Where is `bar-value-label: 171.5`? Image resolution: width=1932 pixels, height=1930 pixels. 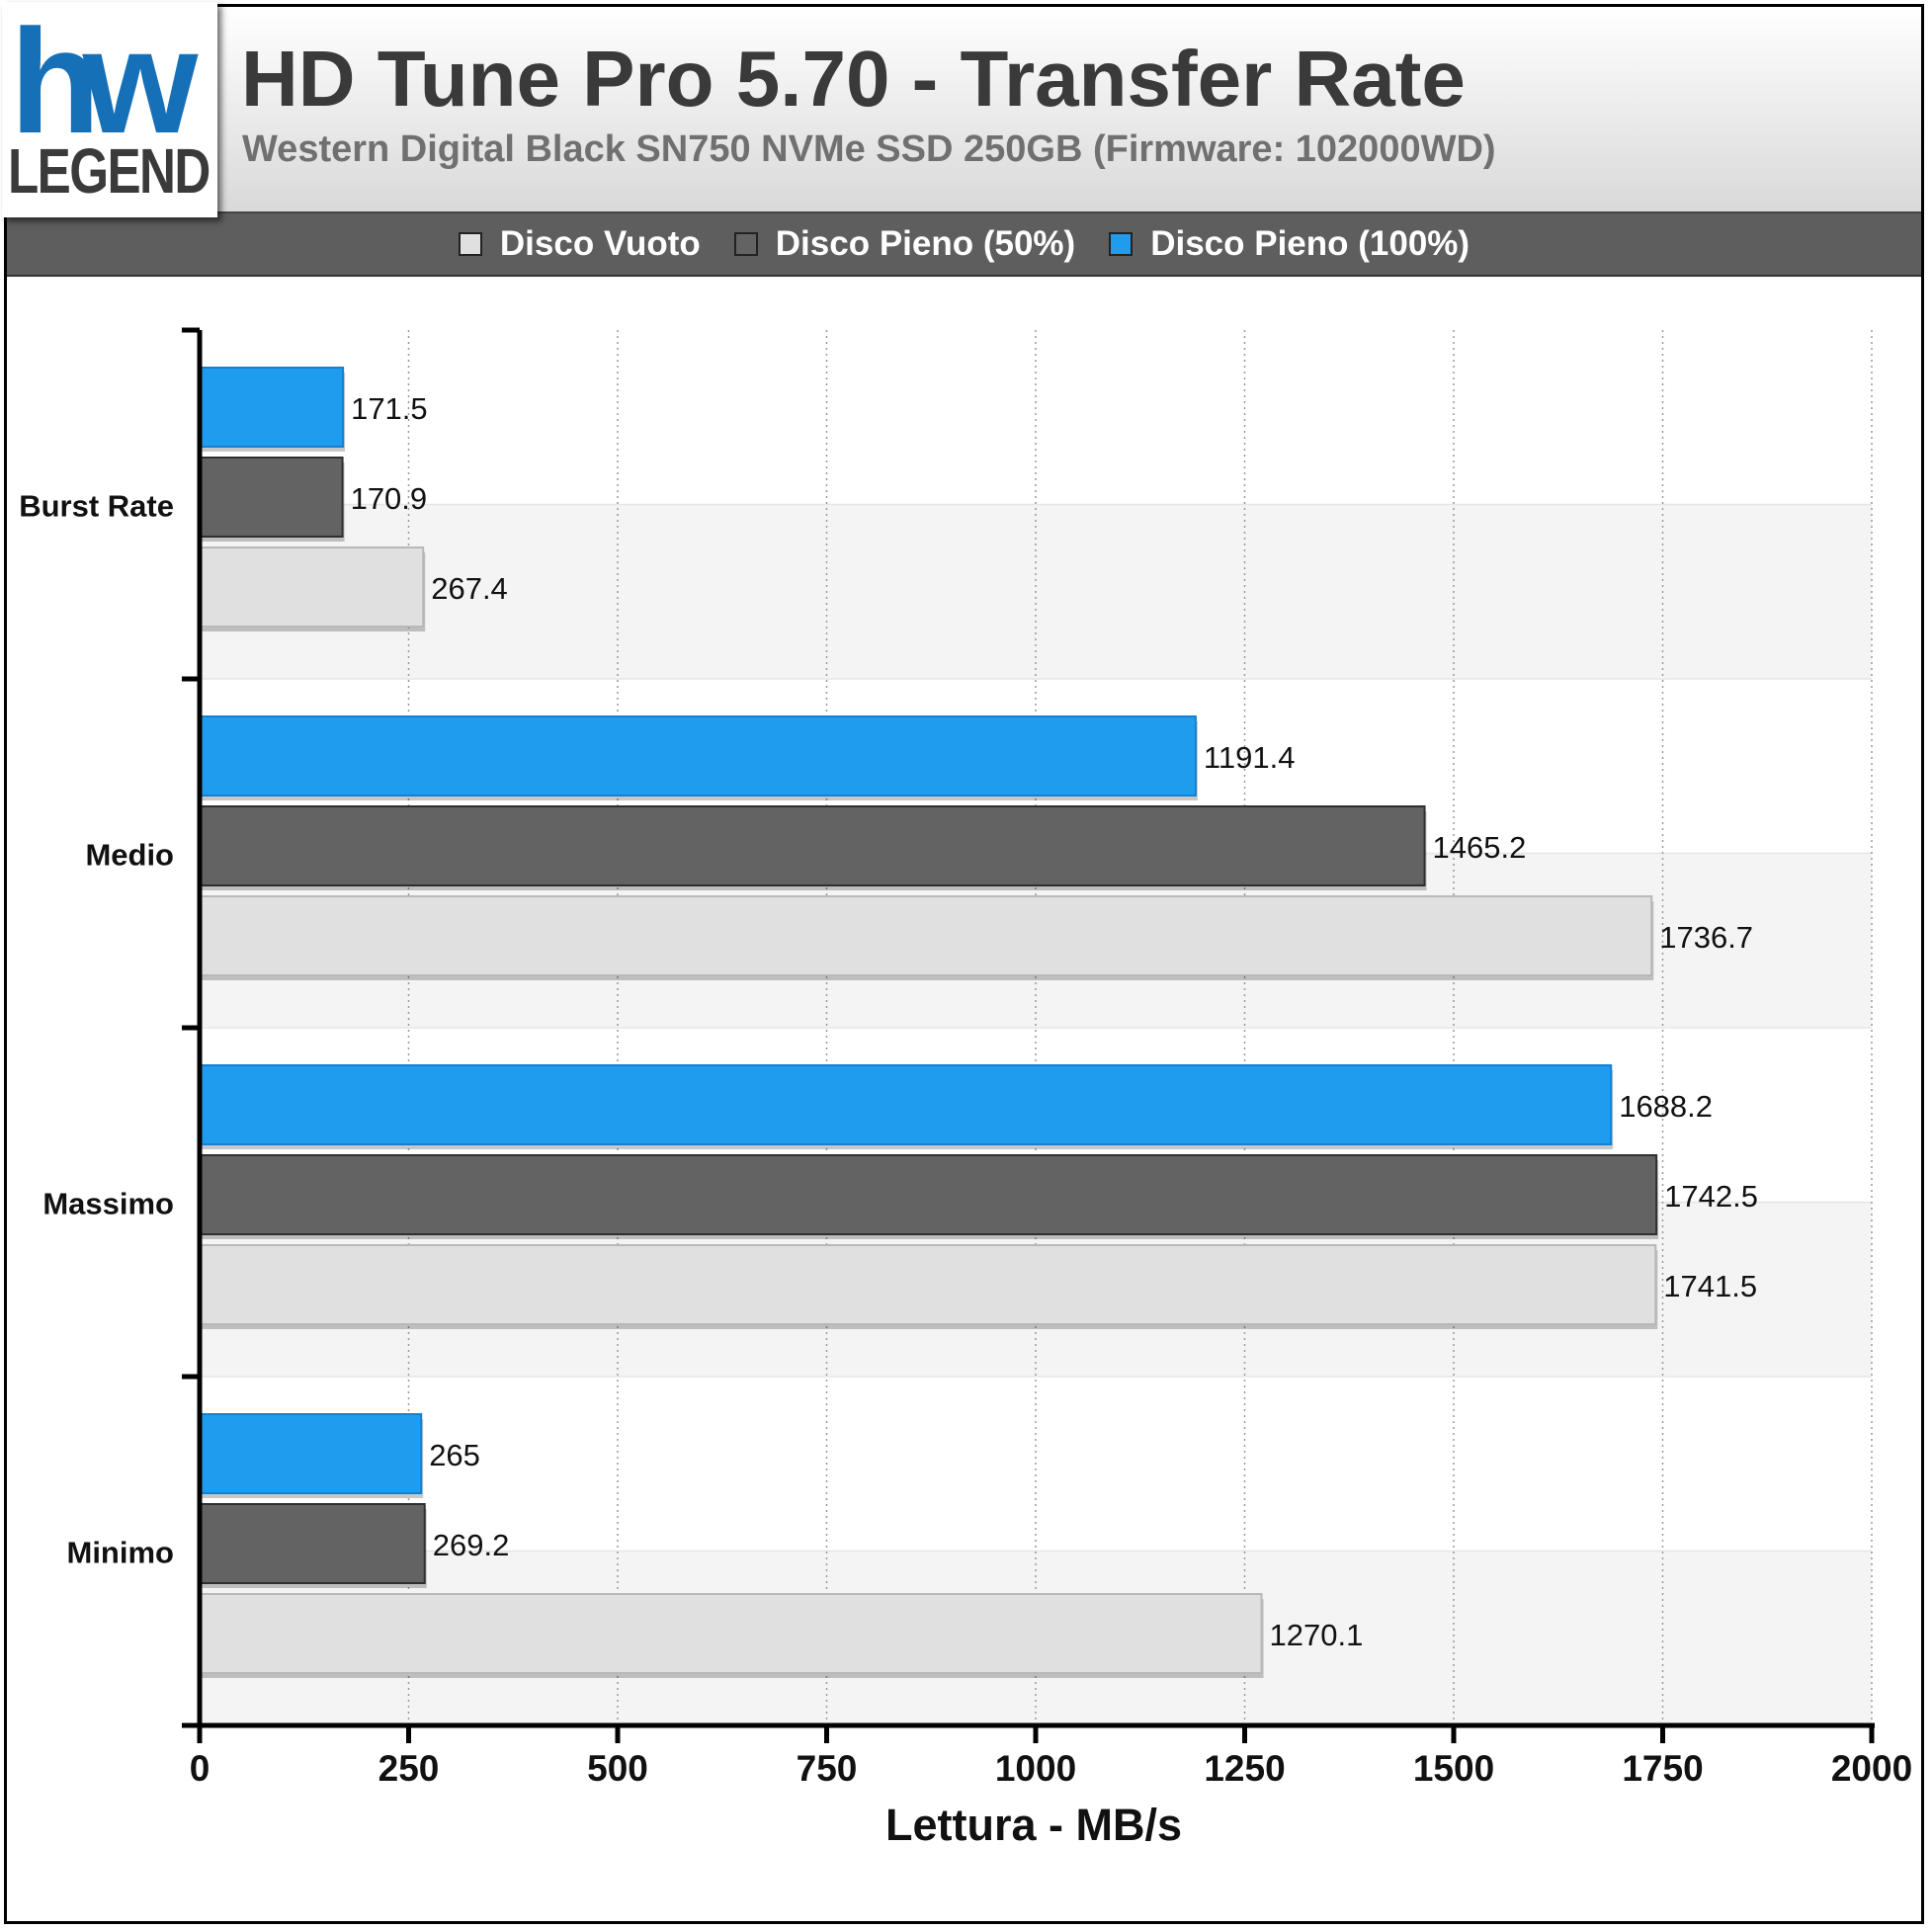 bar-value-label: 171.5 is located at coordinates (389, 408).